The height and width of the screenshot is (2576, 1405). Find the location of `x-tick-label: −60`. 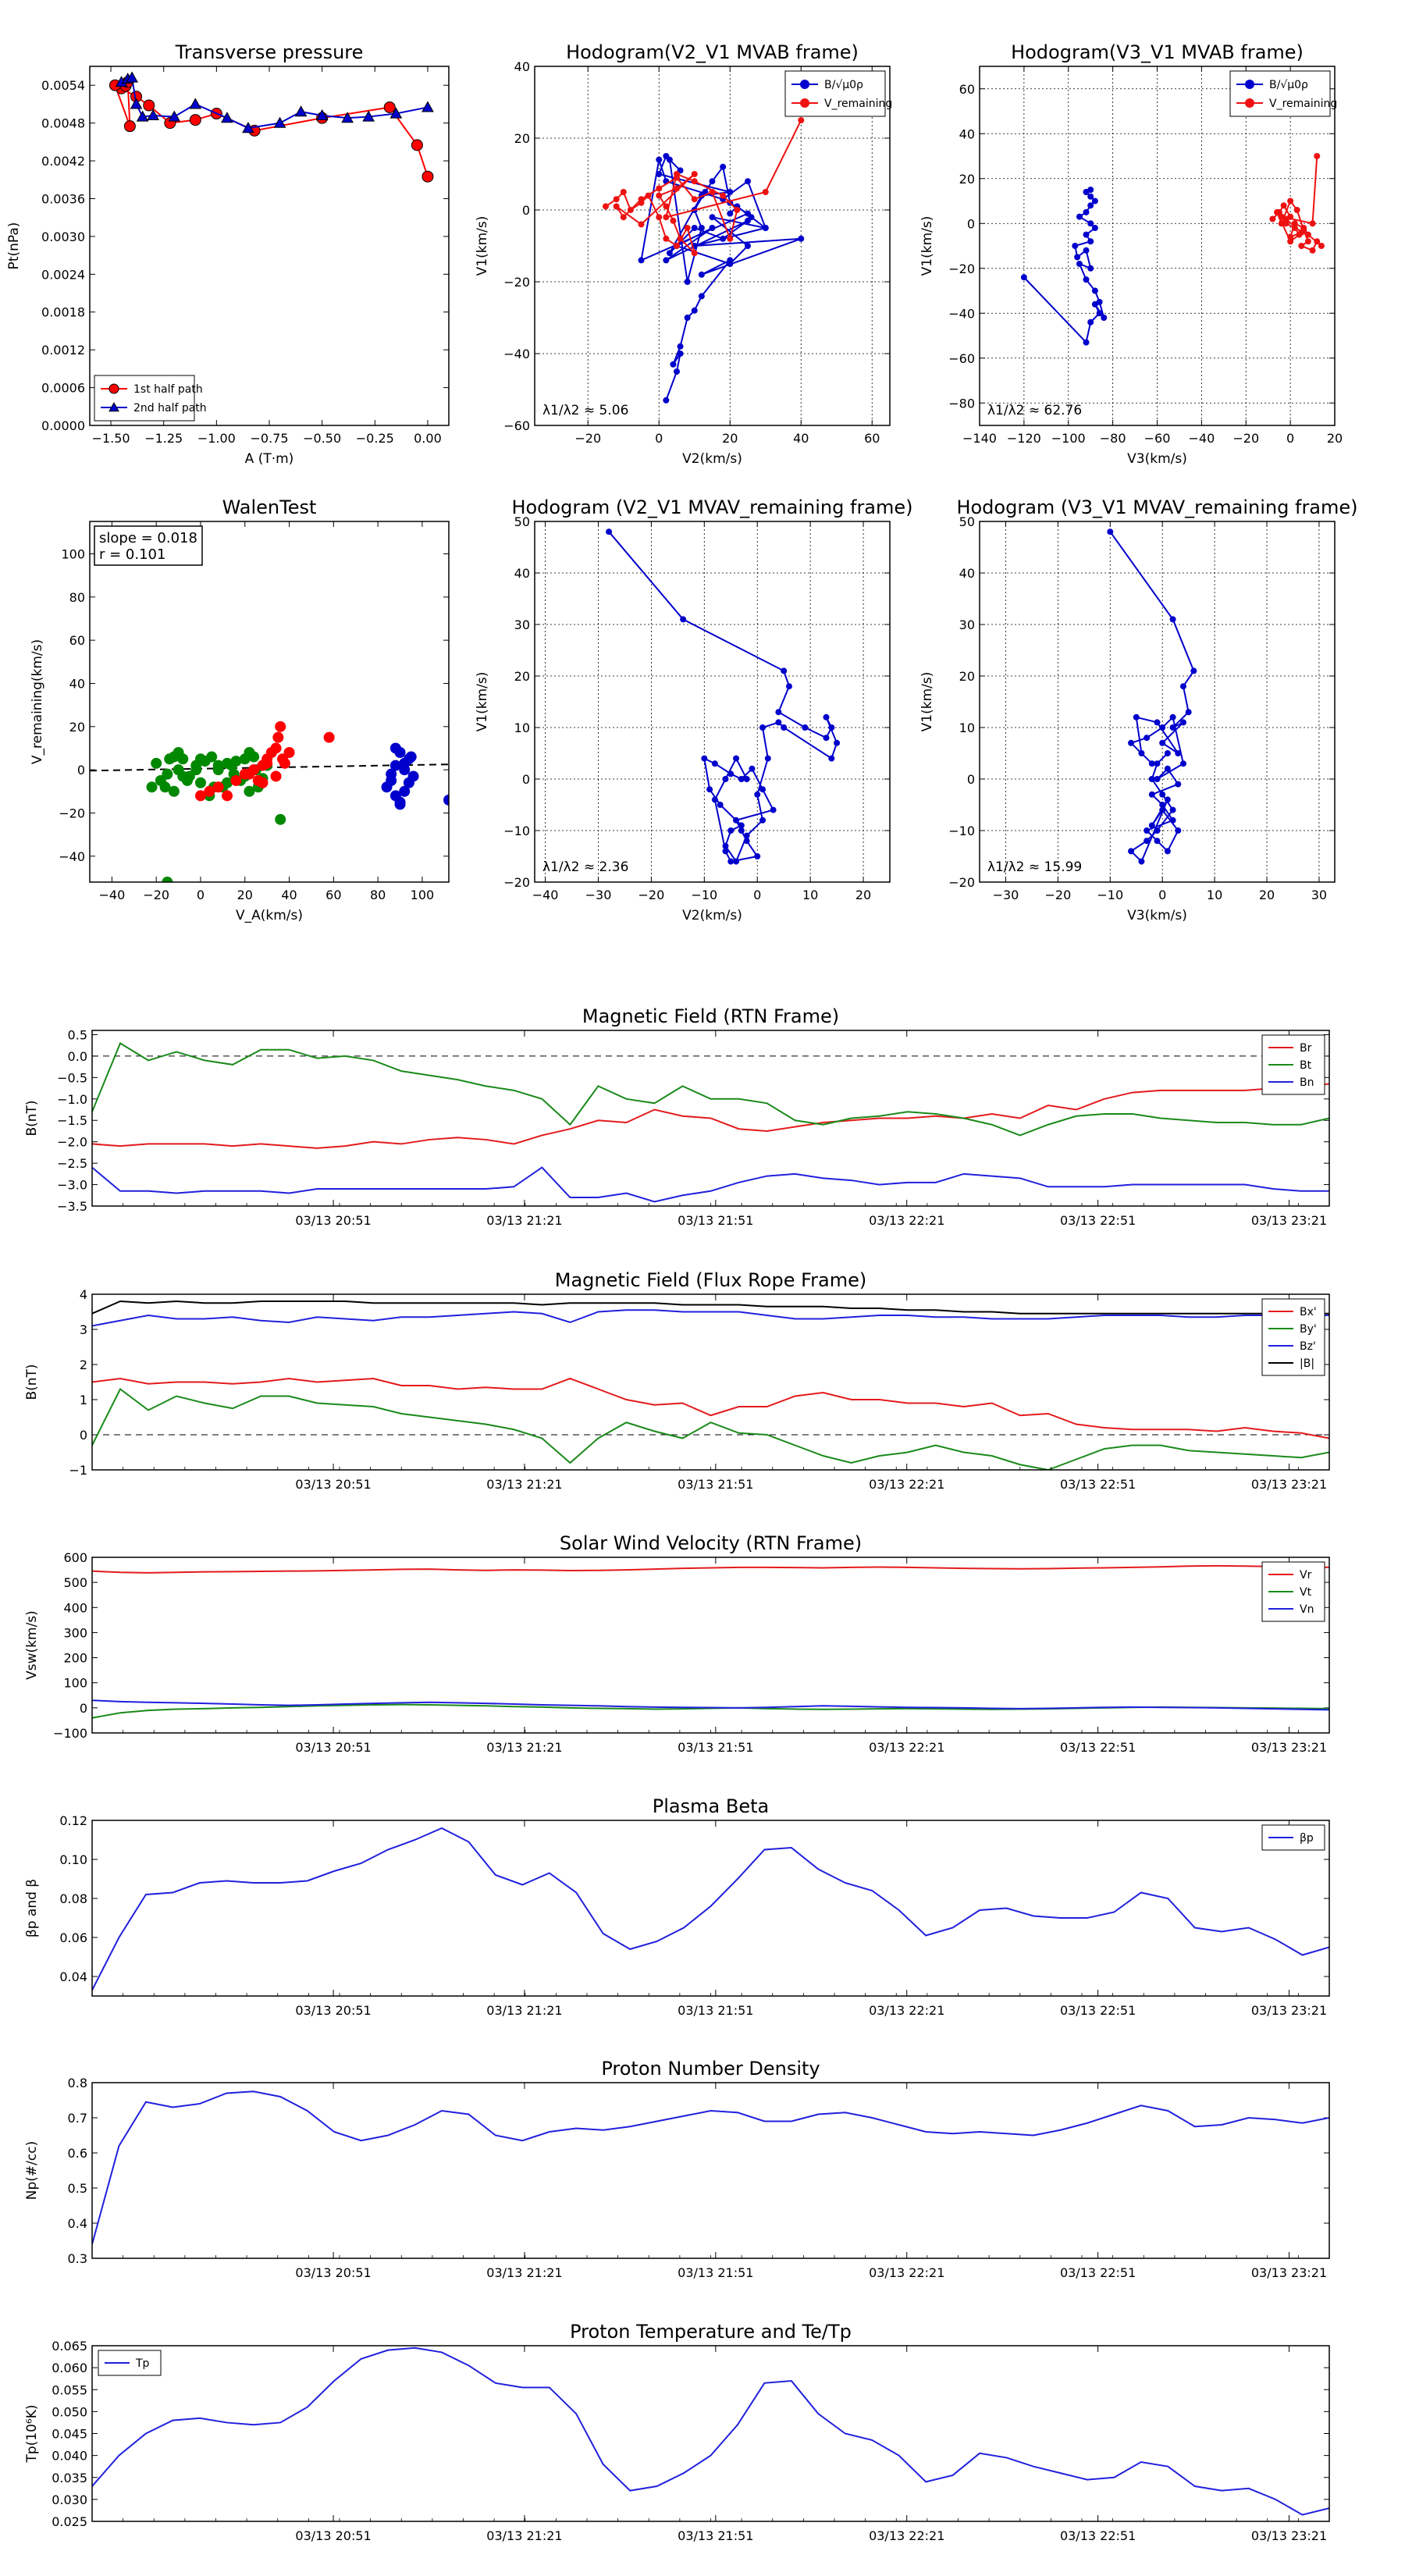

x-tick-label: −60 is located at coordinates (1157, 439).